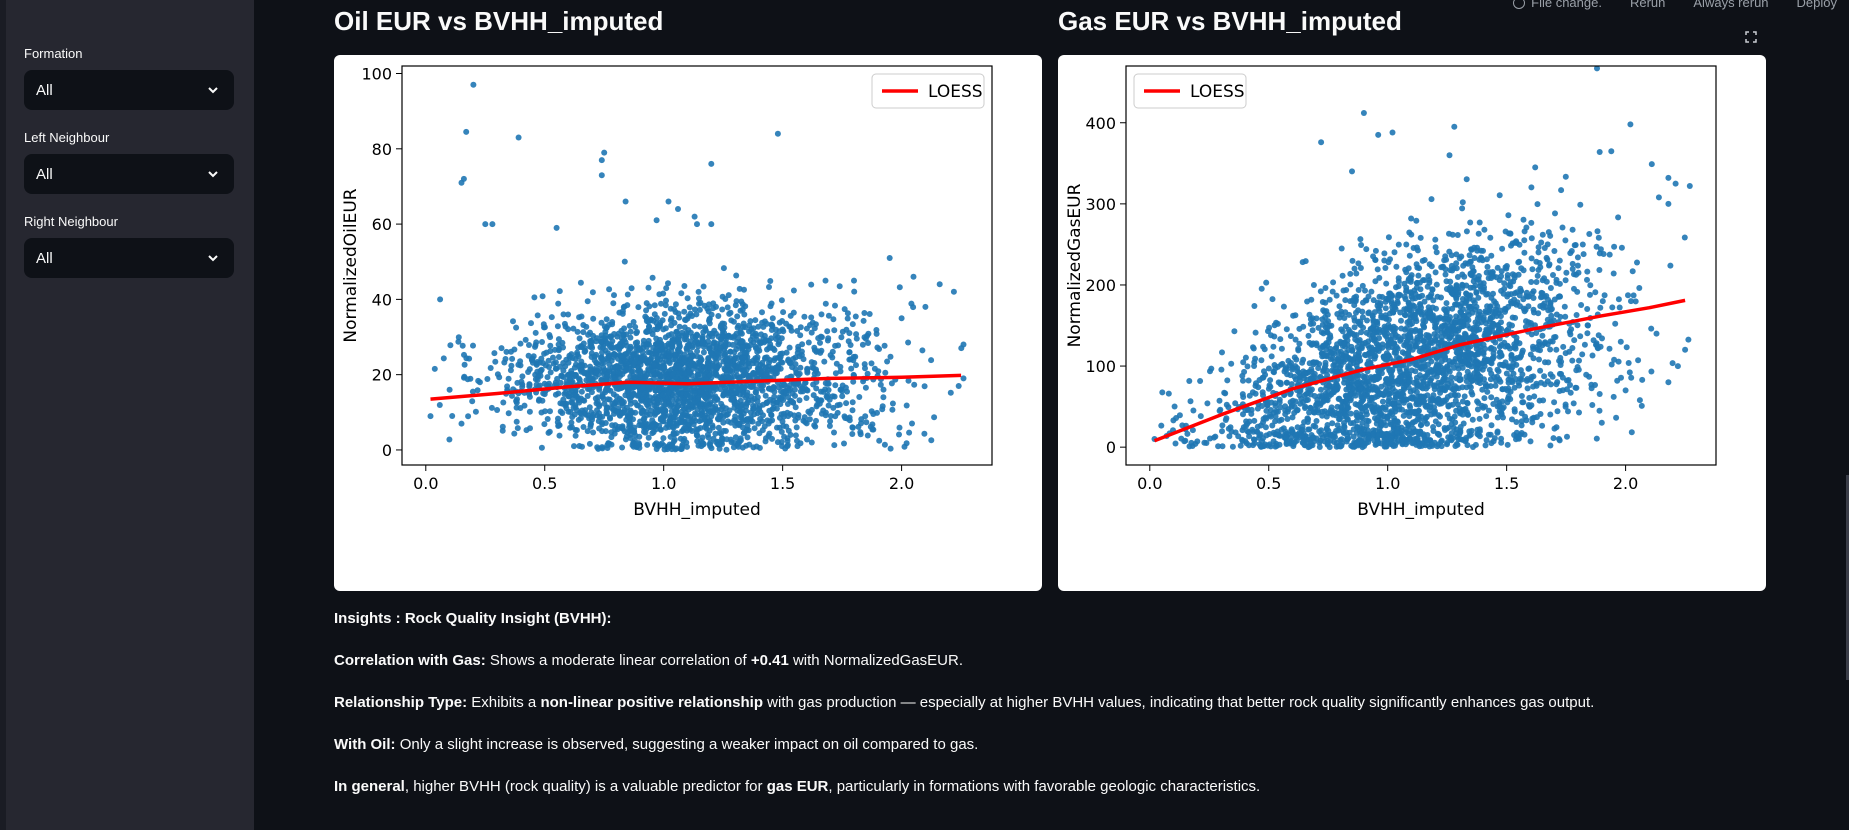 The image size is (1849, 830). What do you see at coordinates (44, 258) in the screenshot?
I see `right-neighbour-value: All` at bounding box center [44, 258].